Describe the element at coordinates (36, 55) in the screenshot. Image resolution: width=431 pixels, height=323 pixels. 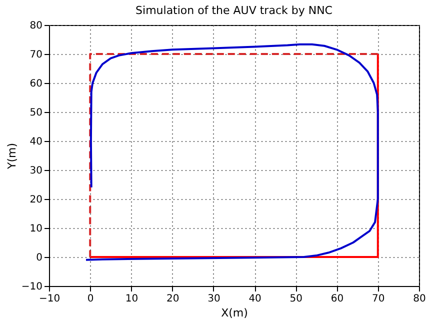
I see `y-tick-label: 70` at that location.